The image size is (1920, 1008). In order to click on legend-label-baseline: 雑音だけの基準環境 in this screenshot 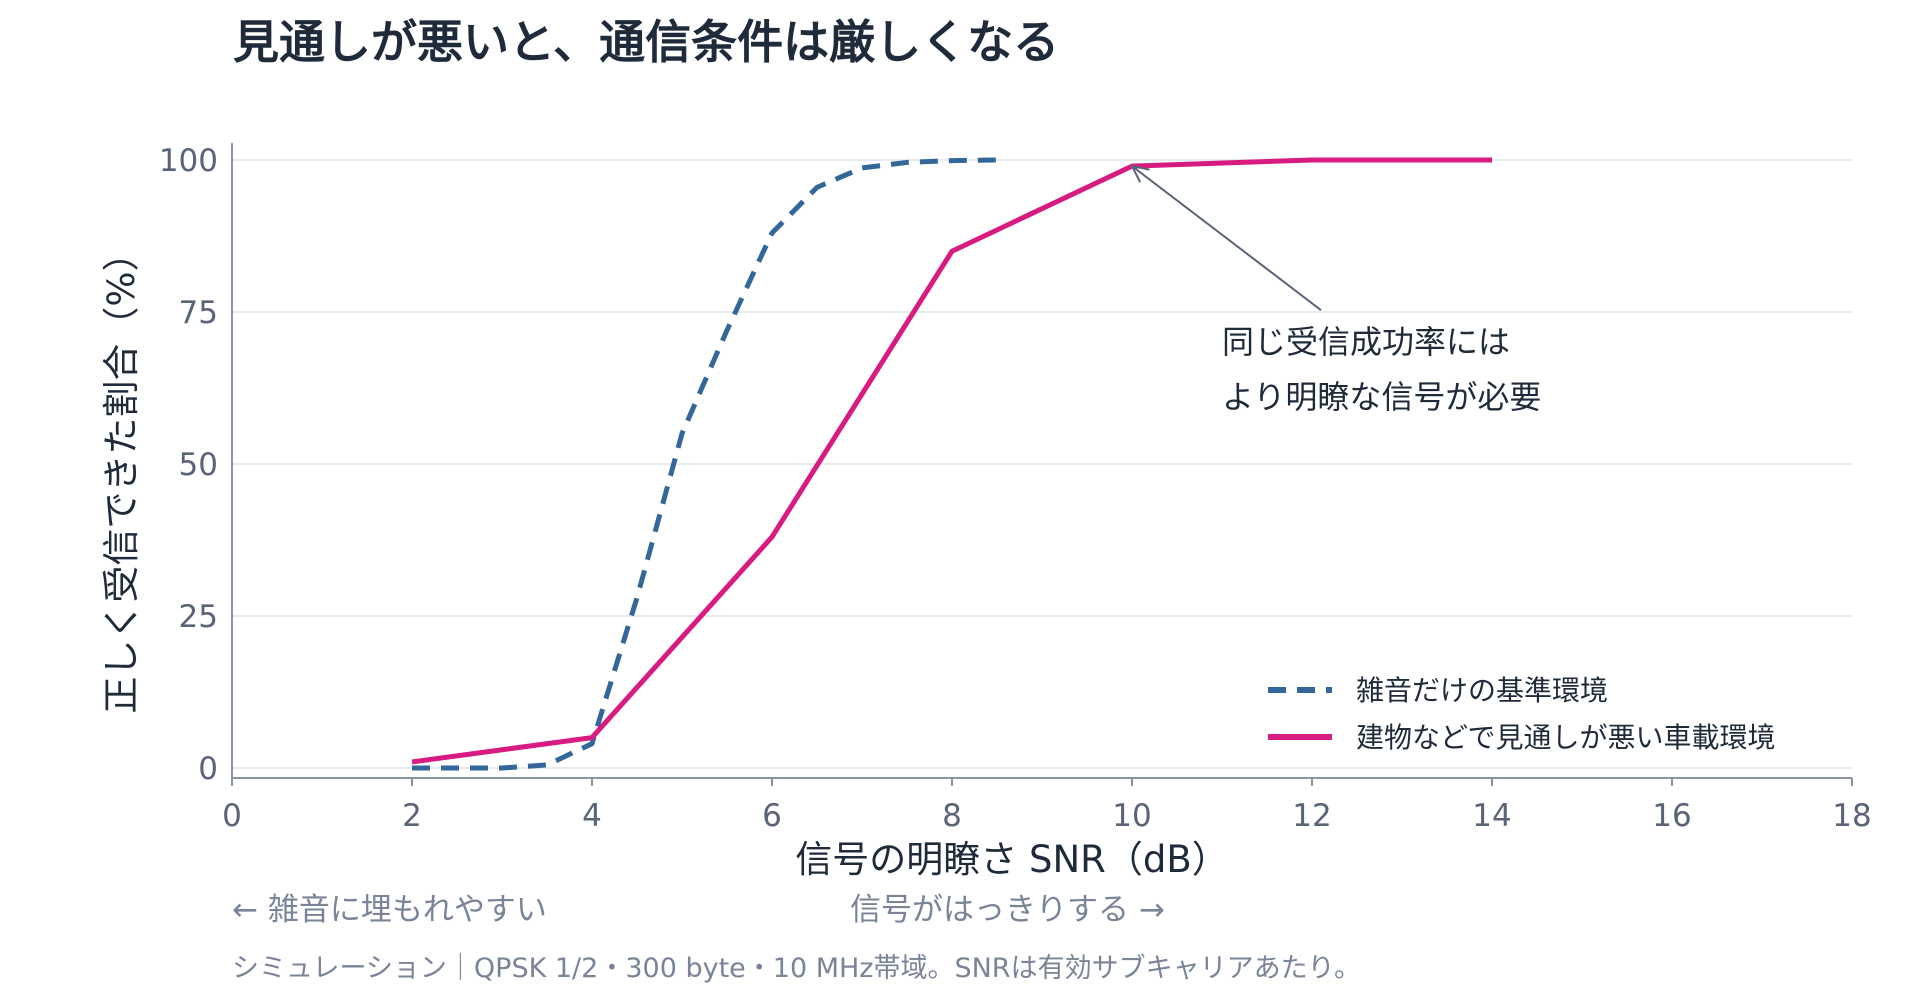, I will do `click(1482, 690)`.